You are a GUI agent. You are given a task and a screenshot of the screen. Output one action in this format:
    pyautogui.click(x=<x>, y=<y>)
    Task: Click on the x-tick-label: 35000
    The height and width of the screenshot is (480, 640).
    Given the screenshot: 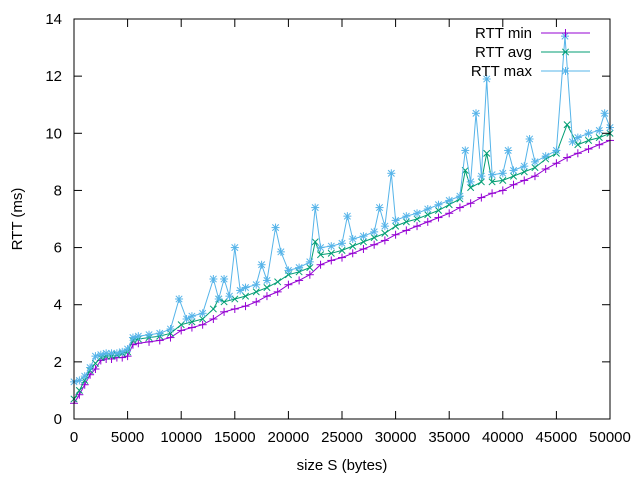 What is the action you would take?
    pyautogui.click(x=449, y=437)
    